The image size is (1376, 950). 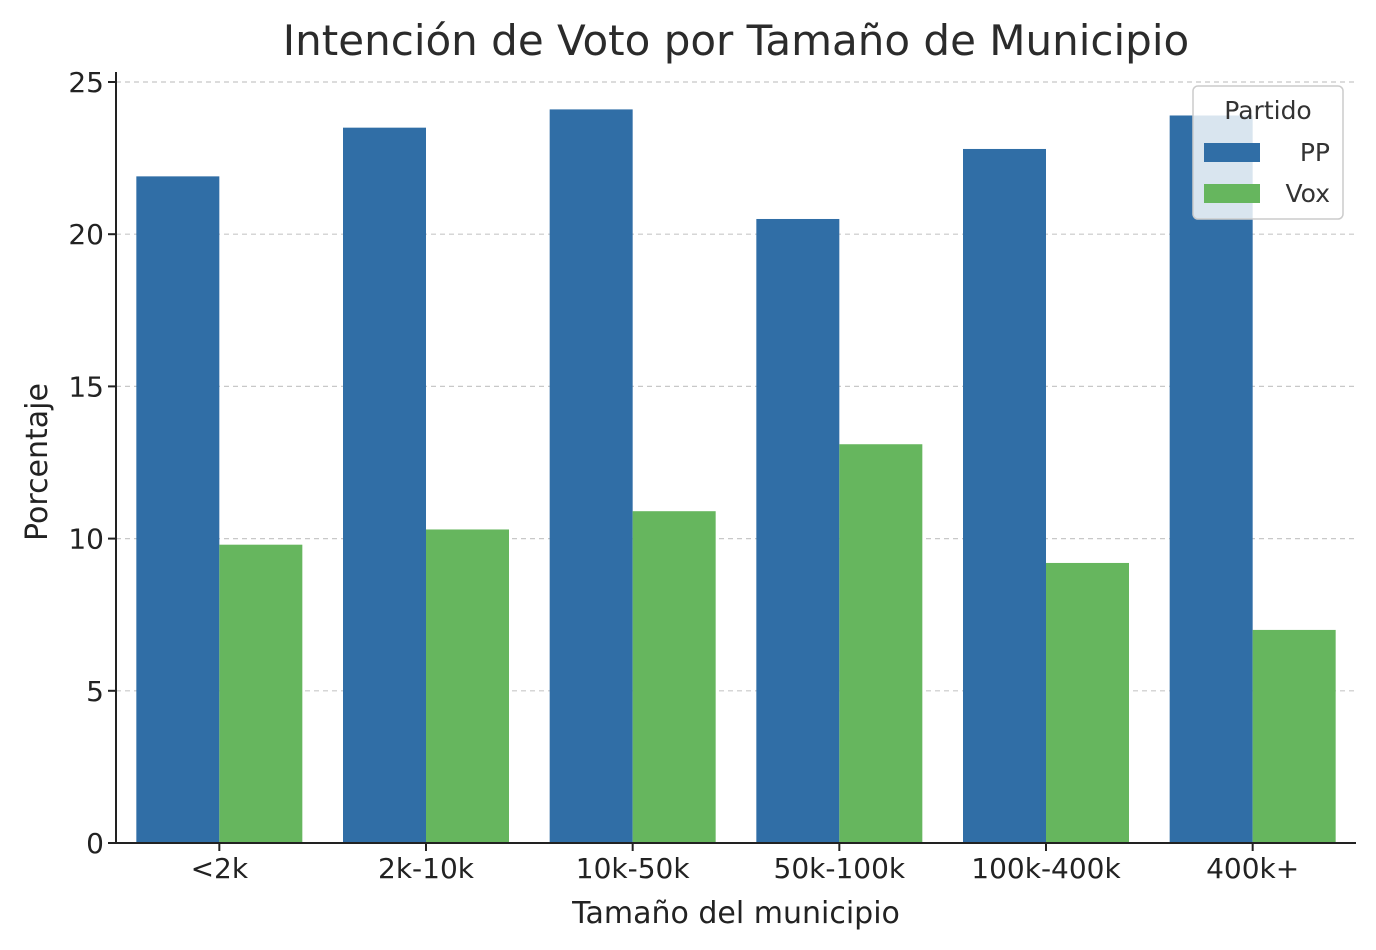 What do you see at coordinates (37, 462) in the screenshot?
I see `y-axis-label: Porcentaje` at bounding box center [37, 462].